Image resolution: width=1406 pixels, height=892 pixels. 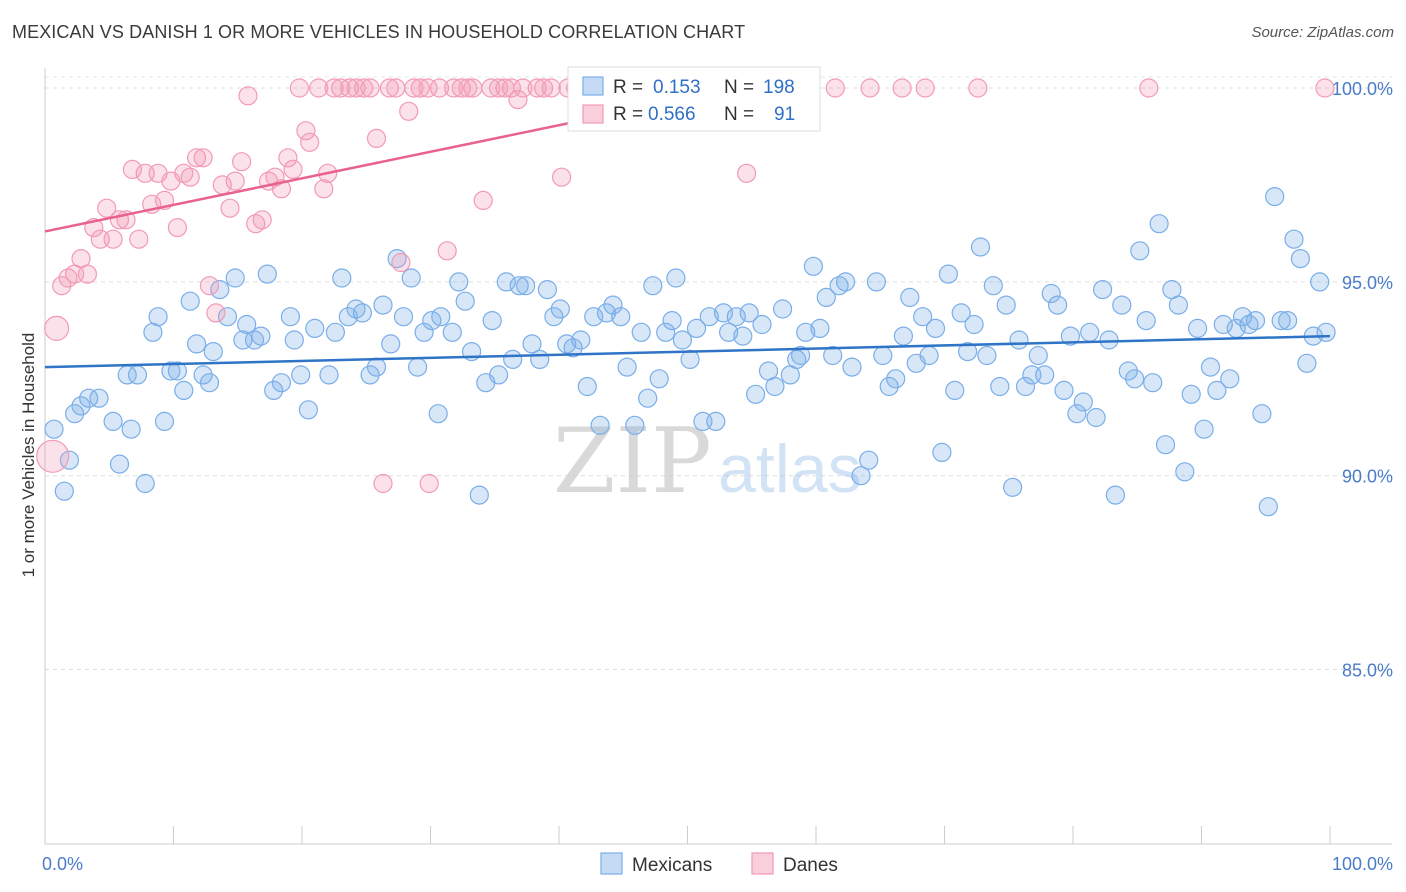 I want to click on stats-legend-n-label-mexicans: N =, so click(x=739, y=87).